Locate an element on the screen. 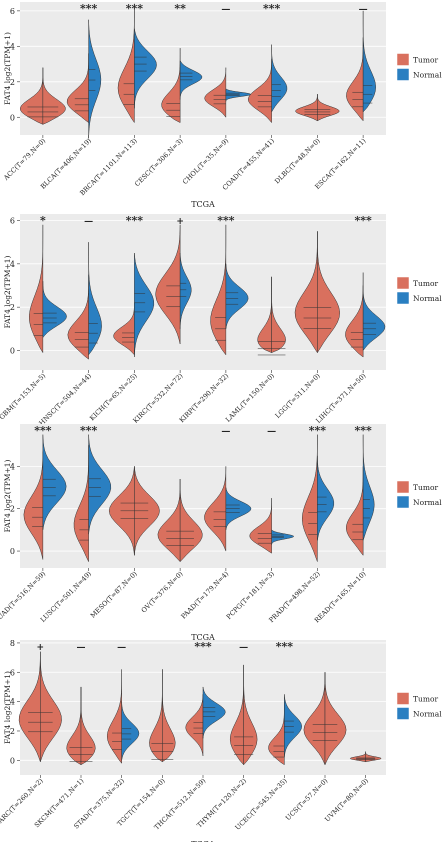 The image size is (447, 842). category-label: UVM(T=80,N=0) is located at coordinates (346, 799).